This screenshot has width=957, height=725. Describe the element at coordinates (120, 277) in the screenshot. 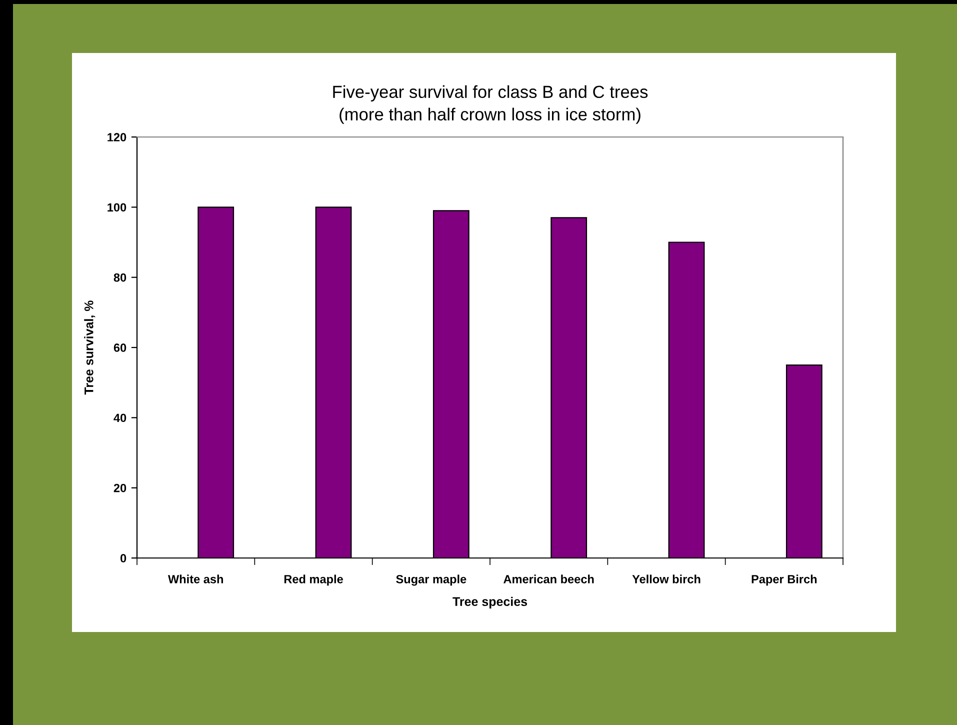

I see `y-tick-label: 80` at that location.